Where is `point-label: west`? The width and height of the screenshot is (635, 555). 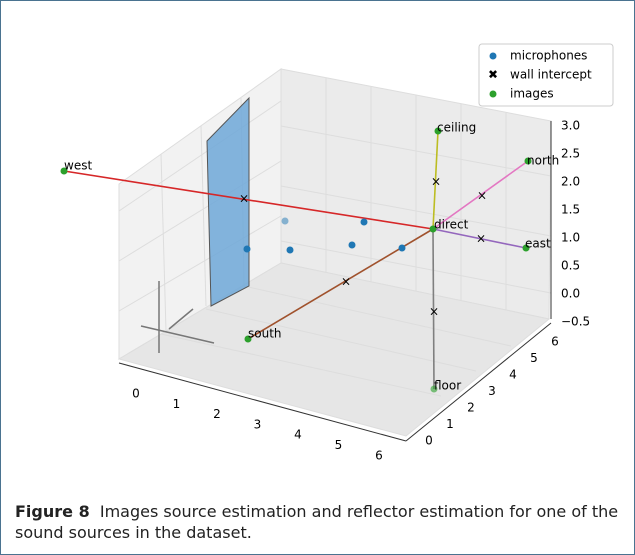 point-label: west is located at coordinates (78, 166).